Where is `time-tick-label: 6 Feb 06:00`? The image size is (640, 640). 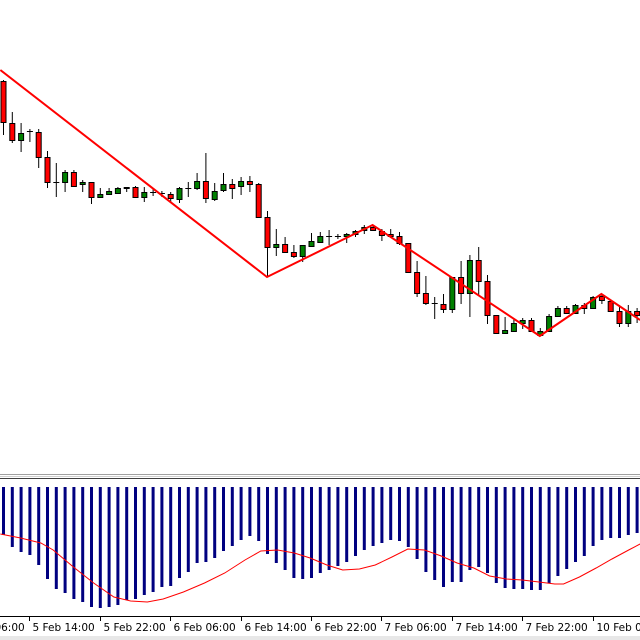 time-tick-label: 6 Feb 06:00 is located at coordinates (205, 628).